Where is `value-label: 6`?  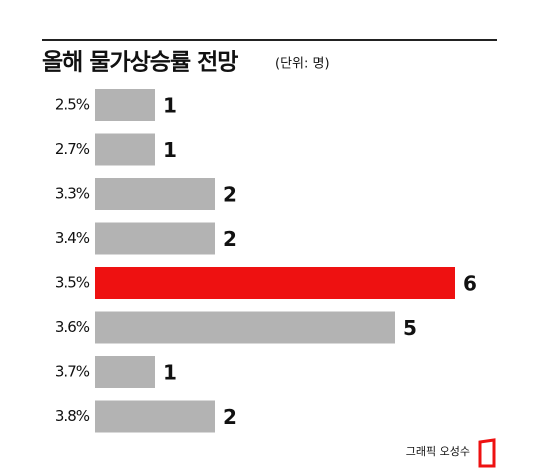 value-label: 6 is located at coordinates (470, 284).